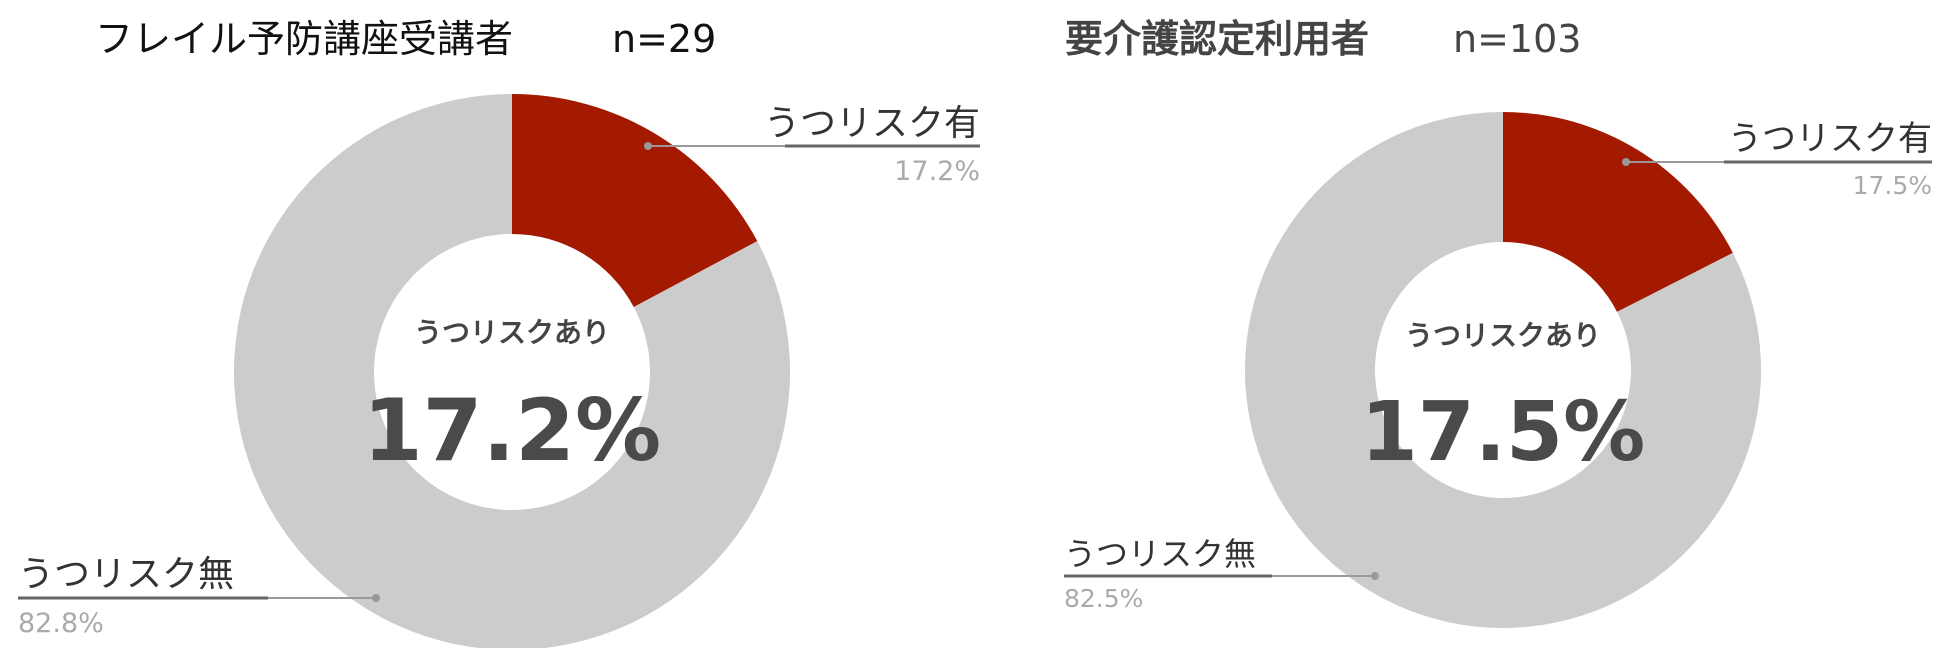  I want to click on slice-value-risk-yes: 17.2%, so click(937, 171).